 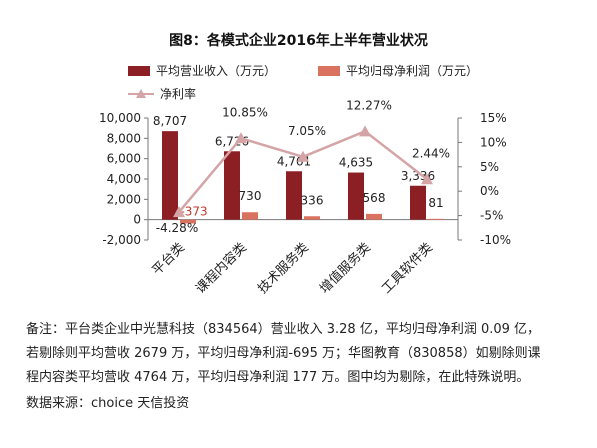 What do you see at coordinates (124, 159) in the screenshot?
I see `y-left-tick-label: 6,000` at bounding box center [124, 159].